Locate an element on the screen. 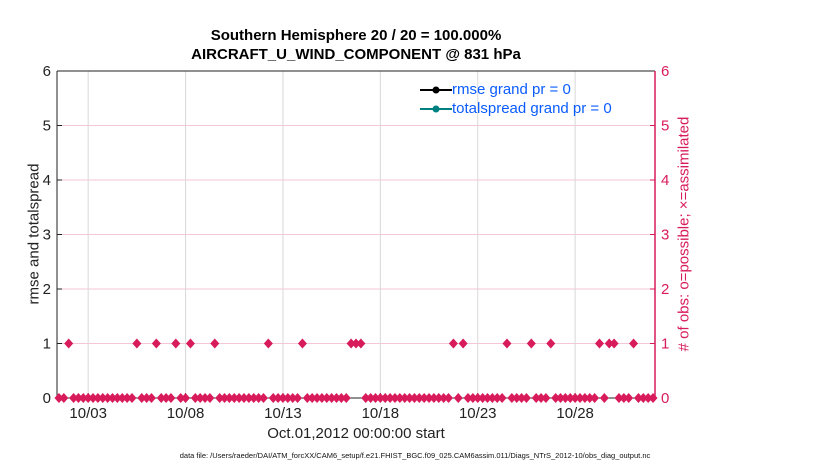 This screenshot has width=830, height=470. legend-label-totalspread: totalspread grand pr = 0 is located at coordinates (532, 108).